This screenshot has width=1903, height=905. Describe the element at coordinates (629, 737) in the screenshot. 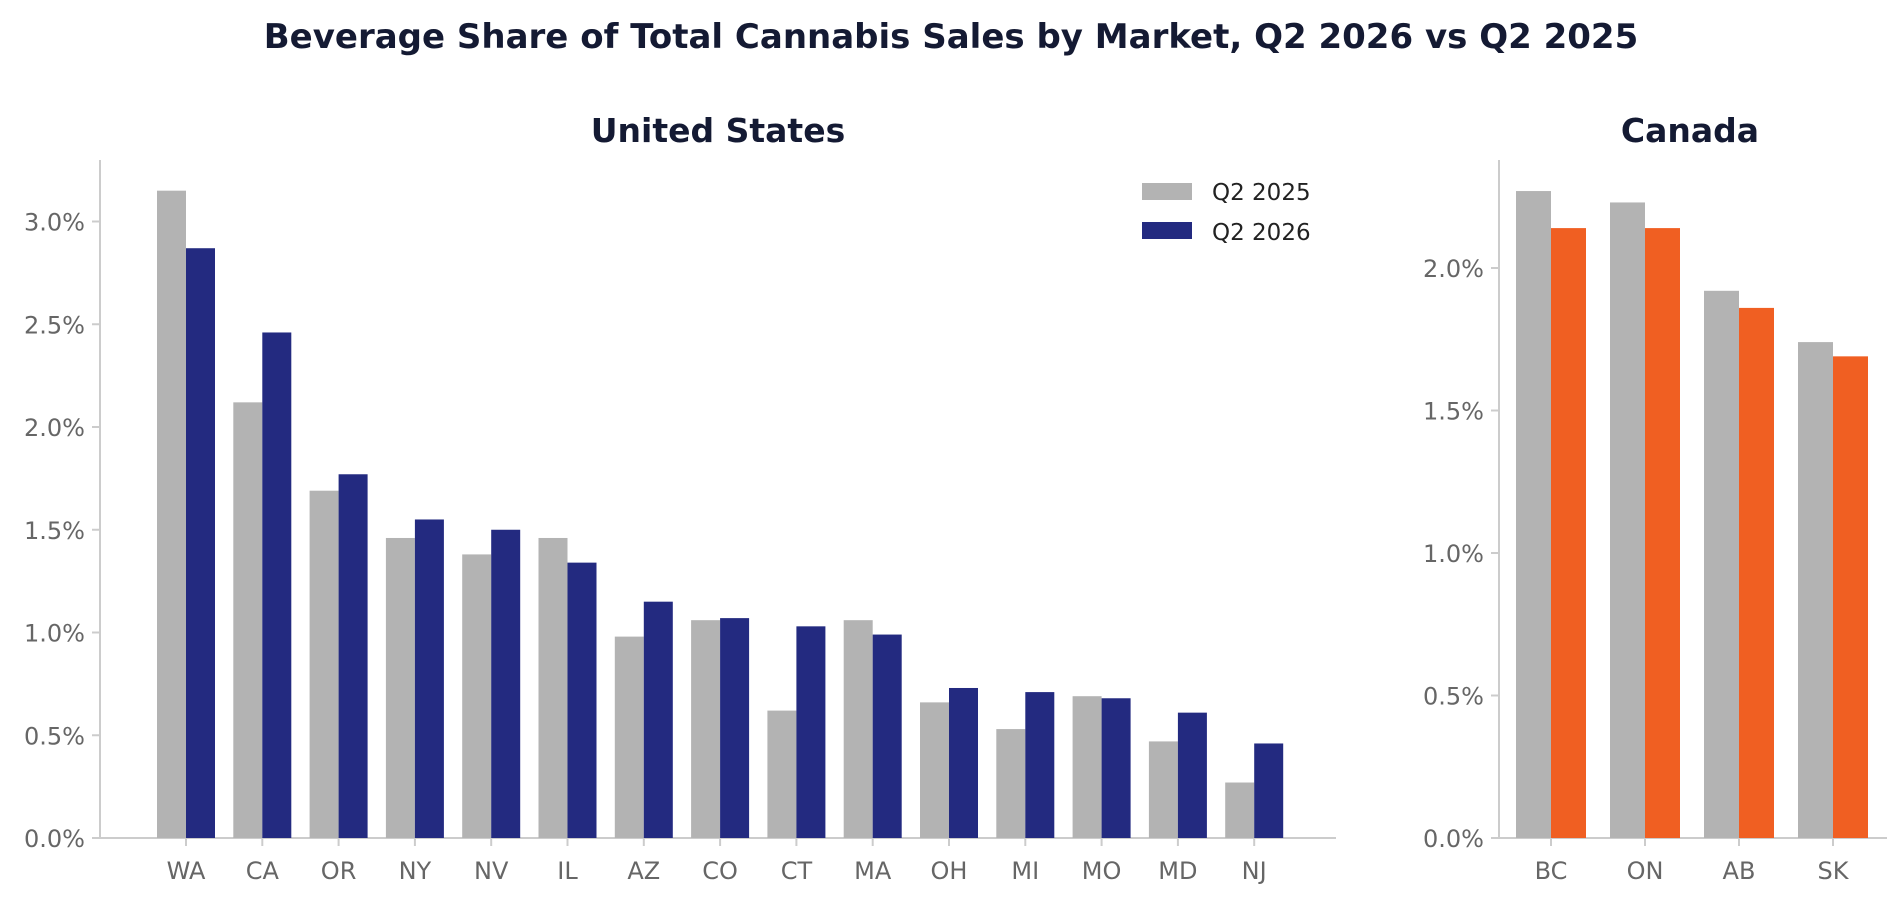

I see `us-bar-az-q2-2025` at that location.